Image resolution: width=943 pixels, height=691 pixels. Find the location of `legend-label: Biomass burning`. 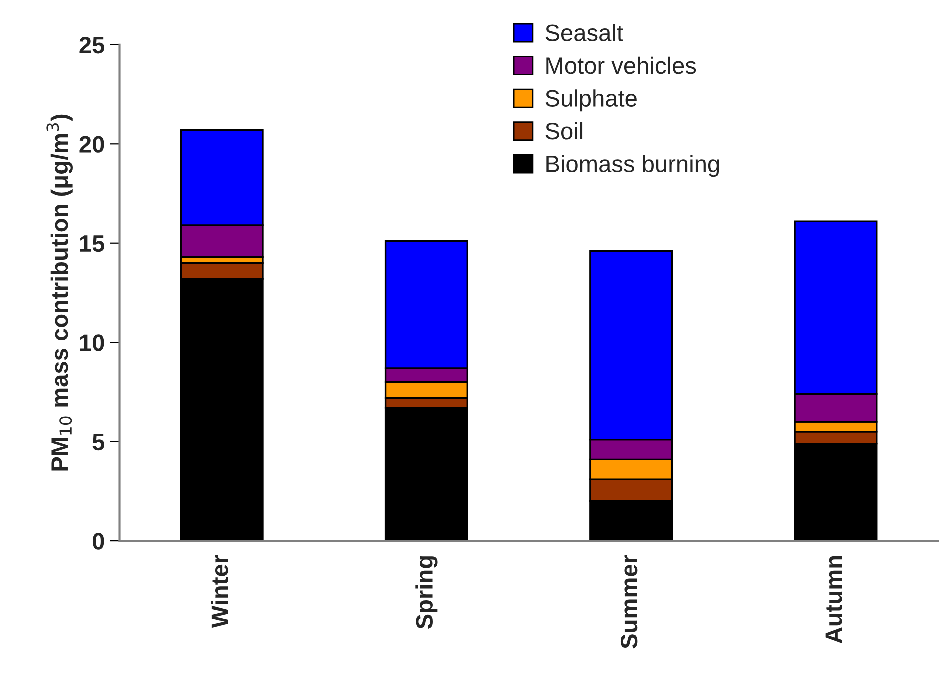

legend-label: Biomass burning is located at coordinates (633, 166).